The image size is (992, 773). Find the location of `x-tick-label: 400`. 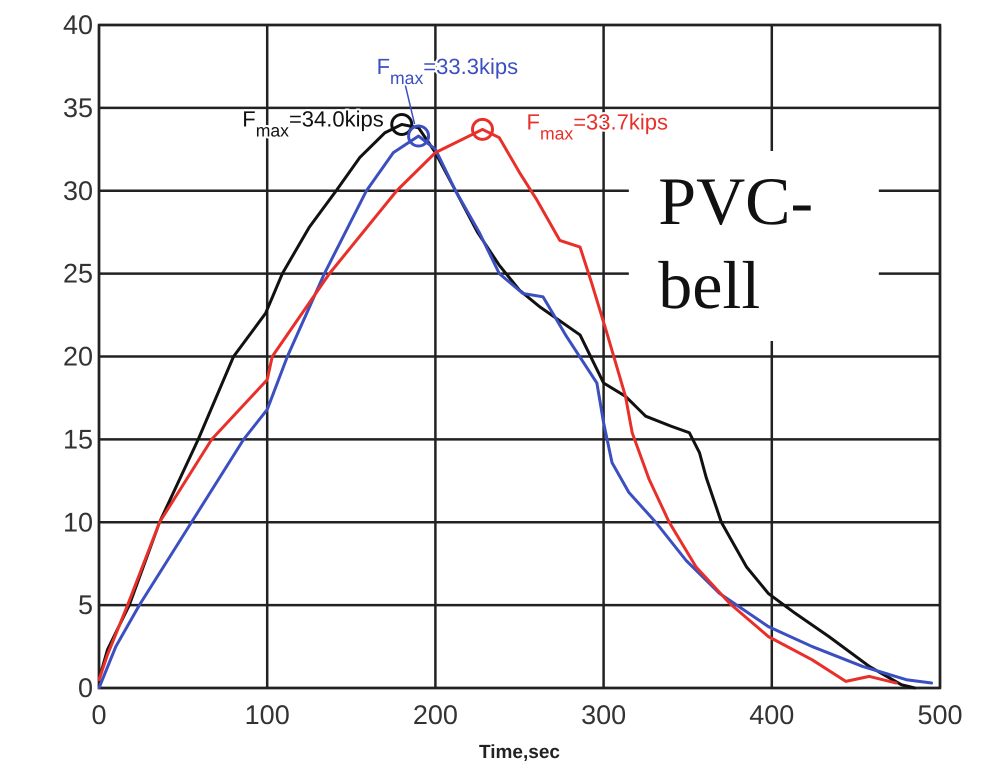

x-tick-label: 400 is located at coordinates (771, 715).